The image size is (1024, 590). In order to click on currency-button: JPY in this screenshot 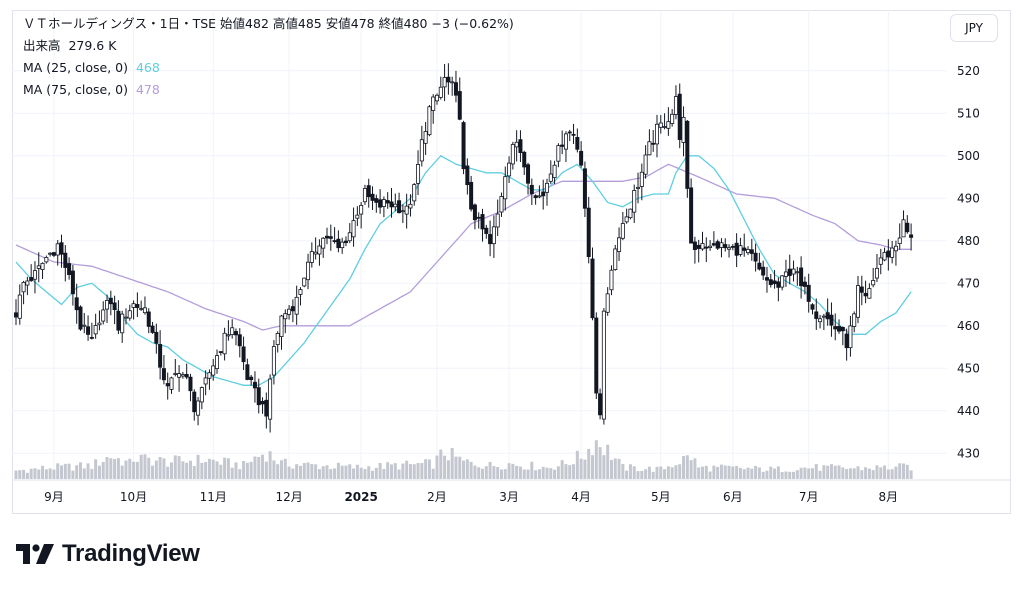, I will do `click(974, 28)`.